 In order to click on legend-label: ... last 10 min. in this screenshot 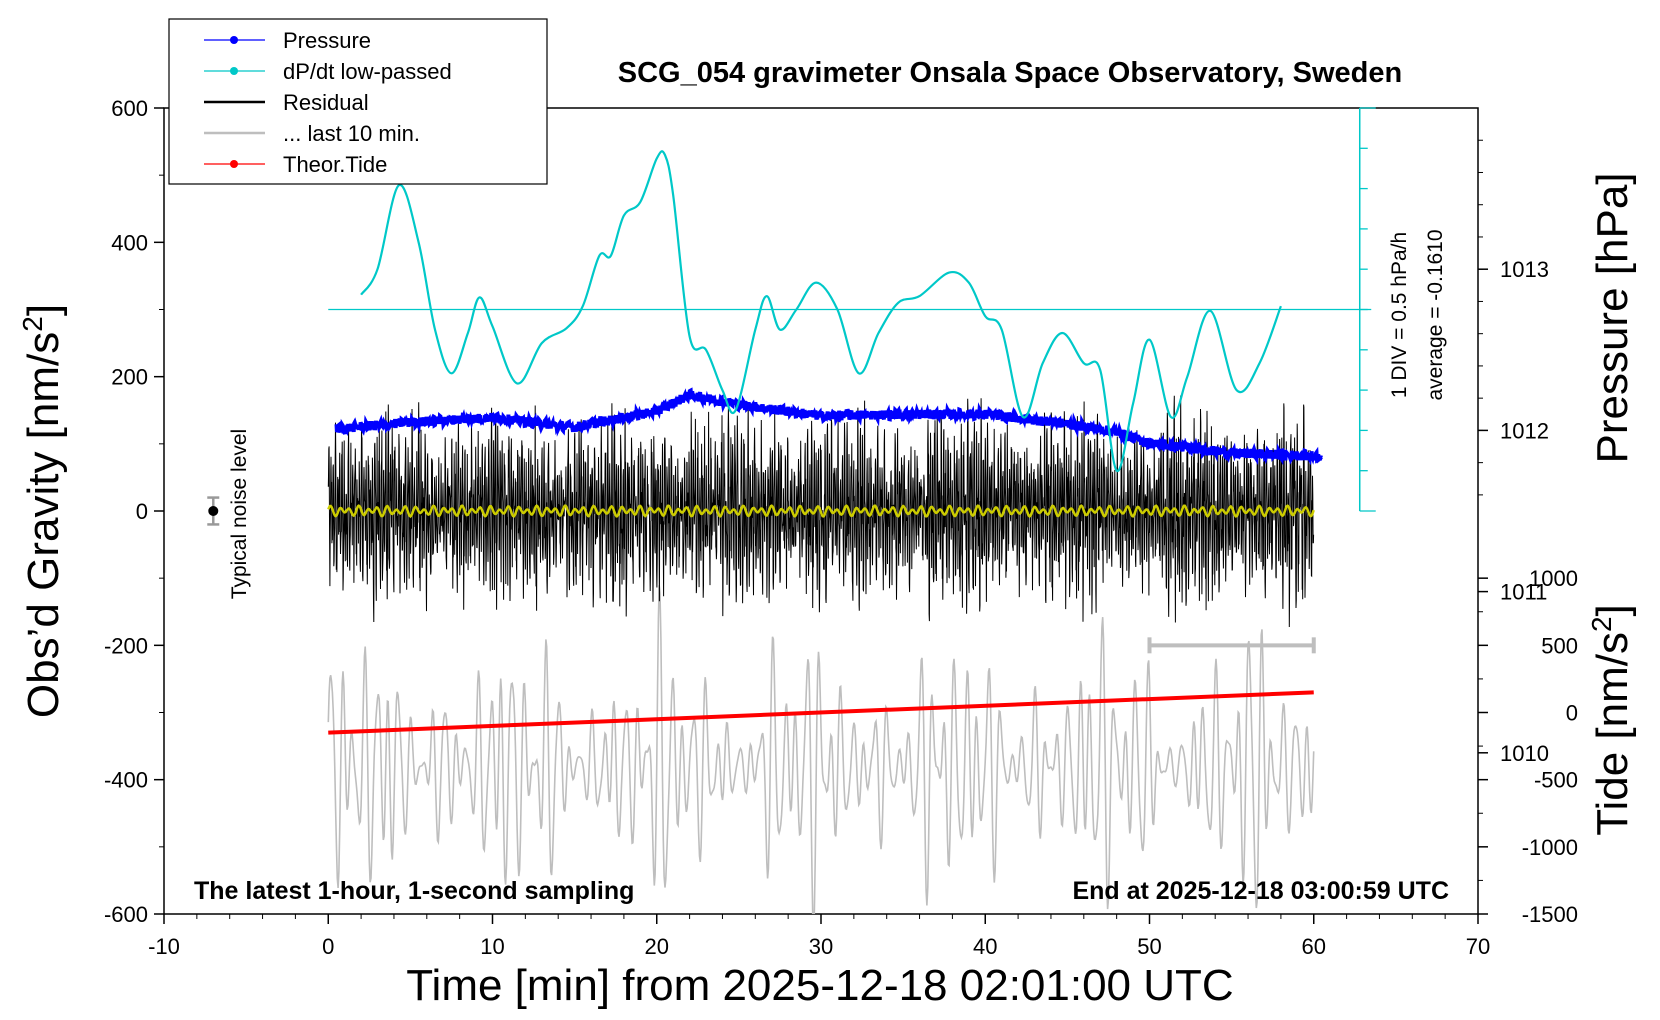, I will do `click(351, 133)`.